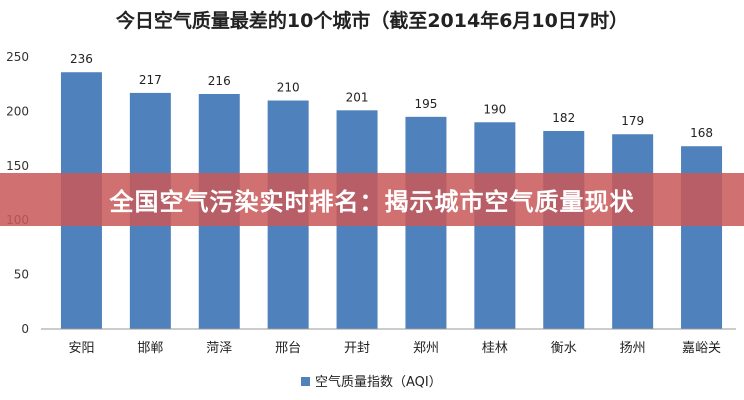  What do you see at coordinates (219, 348) in the screenshot?
I see `x-tick-label: 菏泽` at bounding box center [219, 348].